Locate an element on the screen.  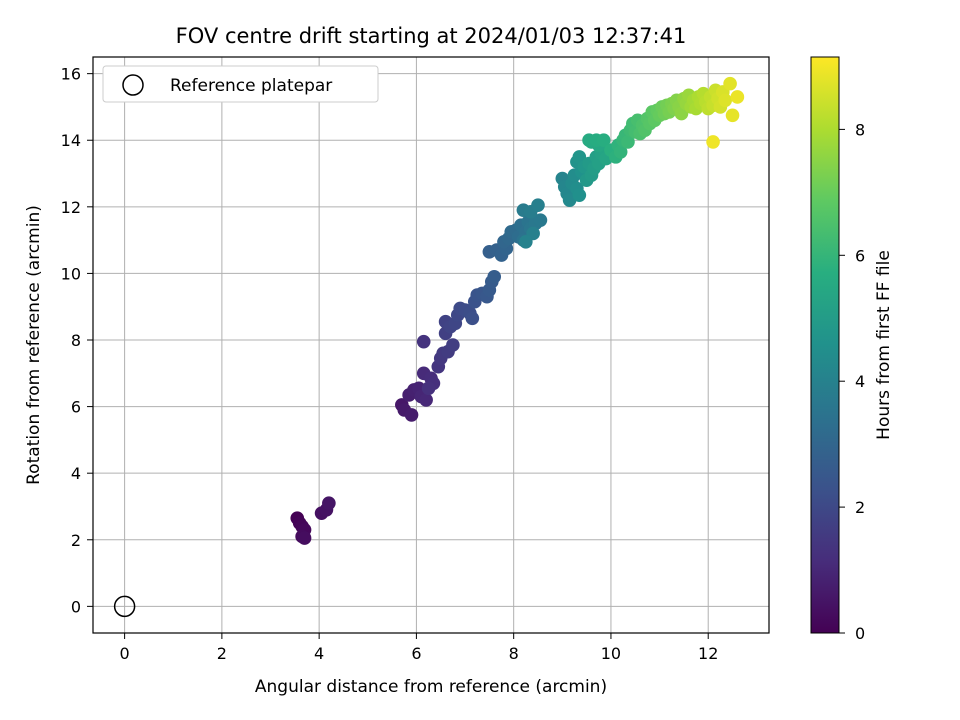
y-tick-label: 12 is located at coordinates (71, 207).